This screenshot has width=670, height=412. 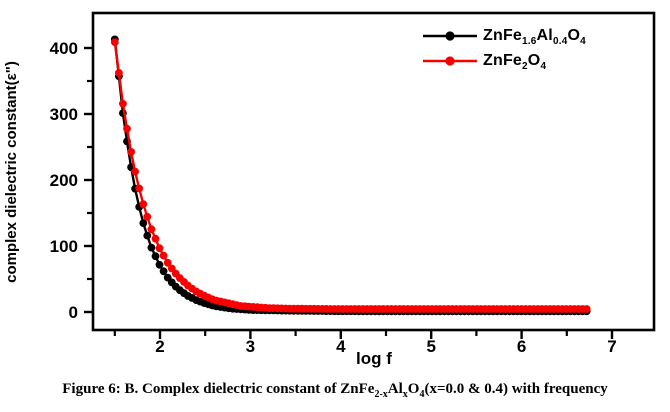 I want to click on y-tick-label: 100, so click(x=64, y=246).